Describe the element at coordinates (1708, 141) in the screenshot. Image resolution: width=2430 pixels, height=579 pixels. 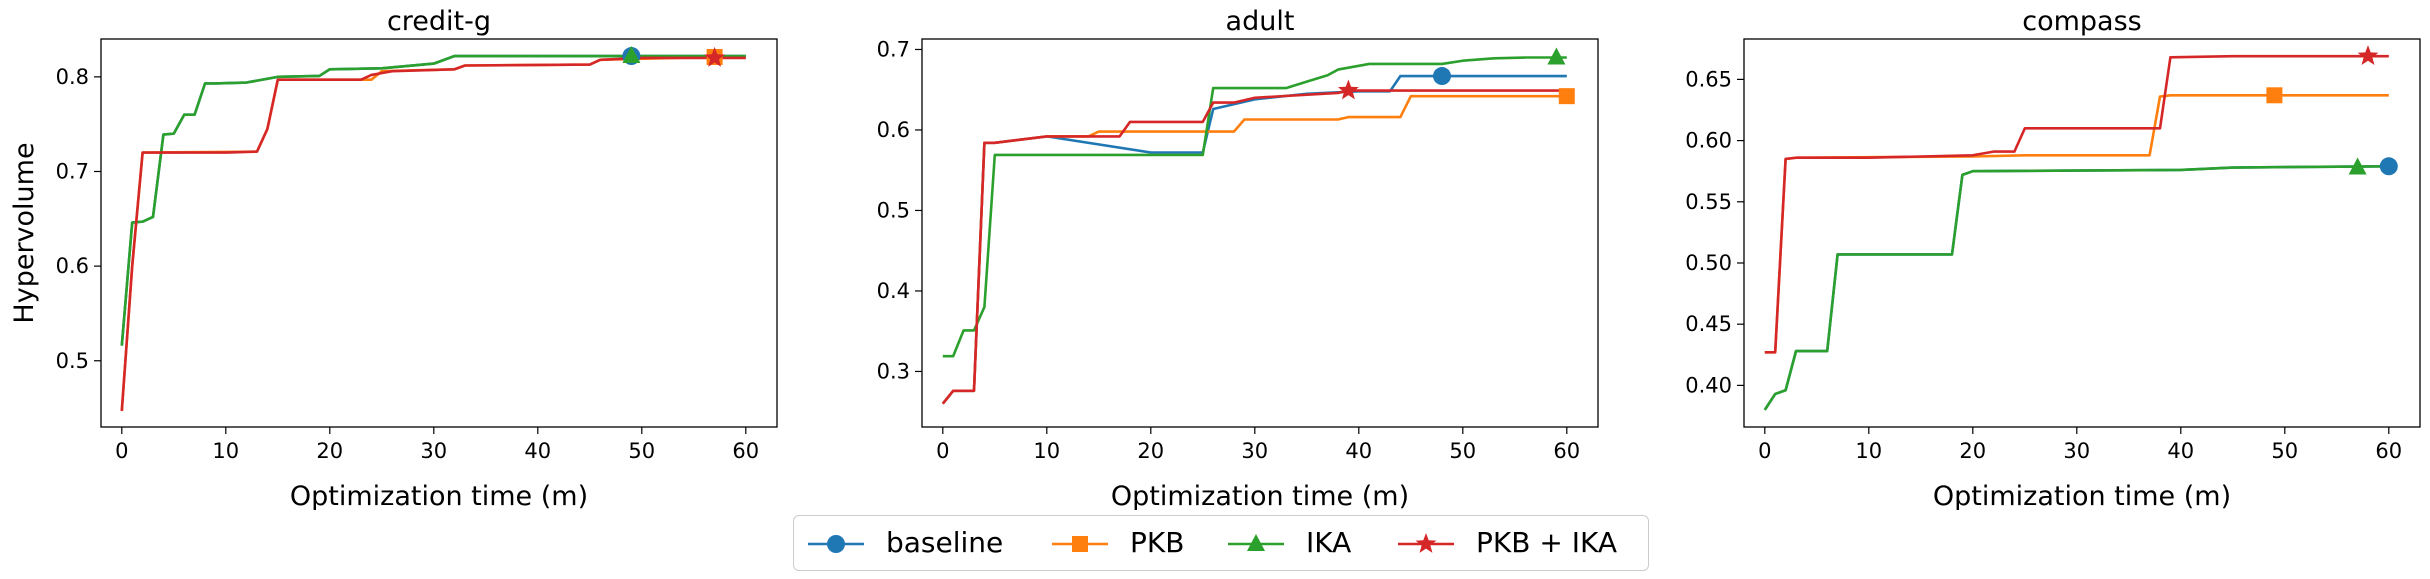
I see `y-tick-label: 0.60` at that location.